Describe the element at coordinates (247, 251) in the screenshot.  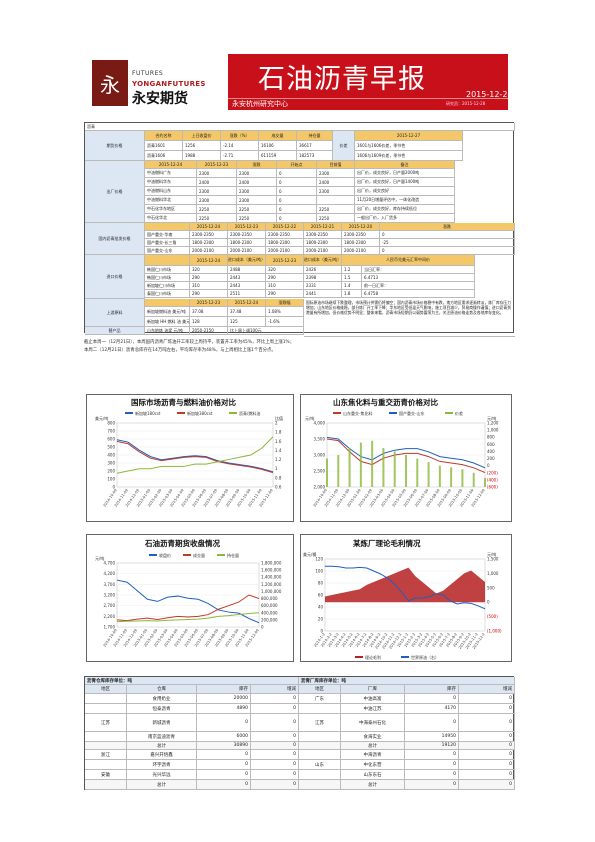
I see `table-cell: 2000-2100` at that location.